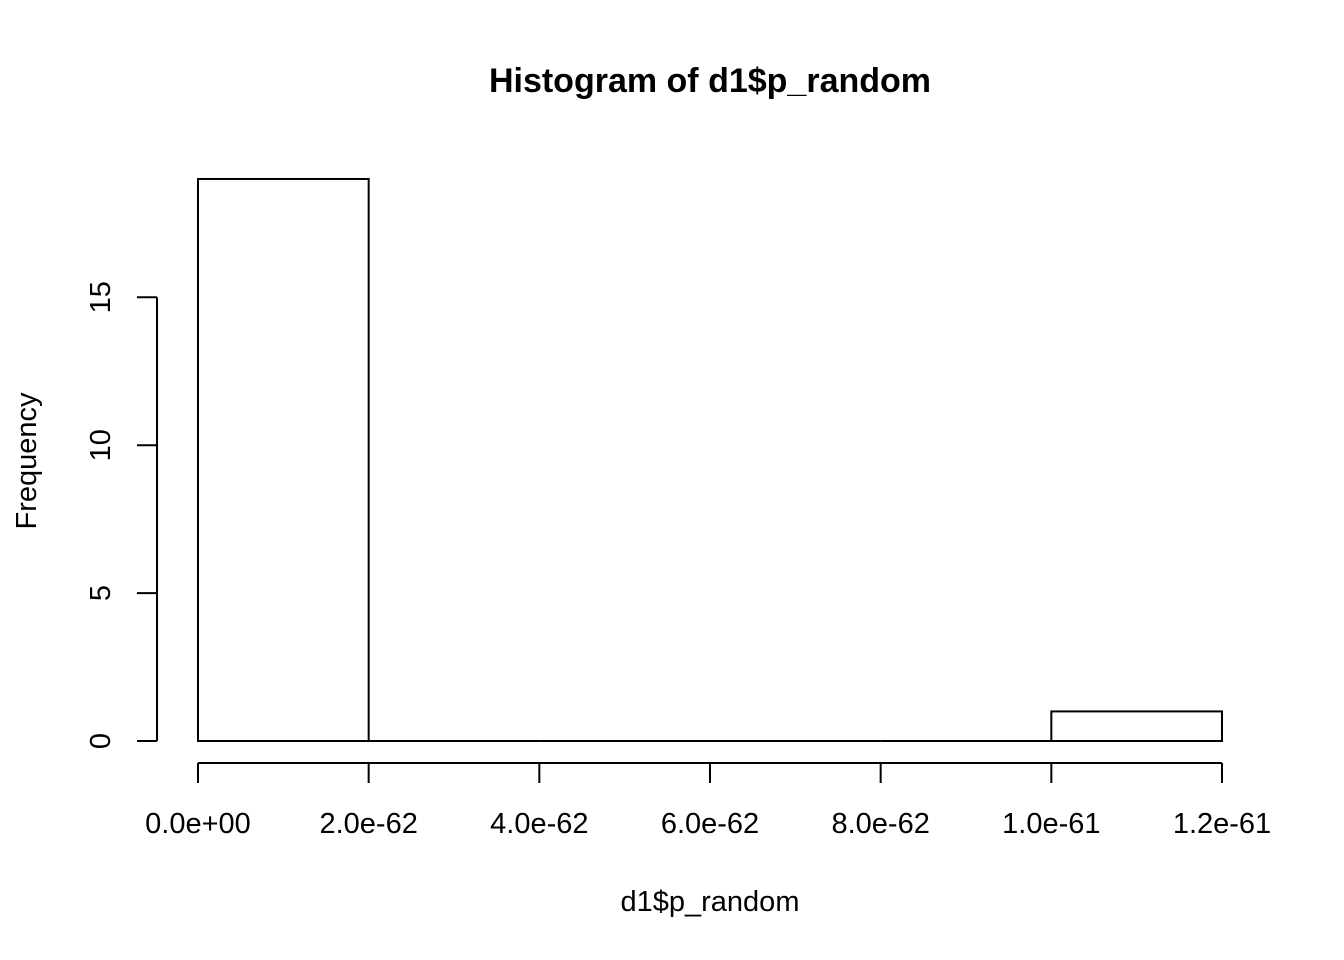 This screenshot has width=1344, height=960. Describe the element at coordinates (880, 824) in the screenshot. I see `x-tick-label: 8.0e-62` at that location.